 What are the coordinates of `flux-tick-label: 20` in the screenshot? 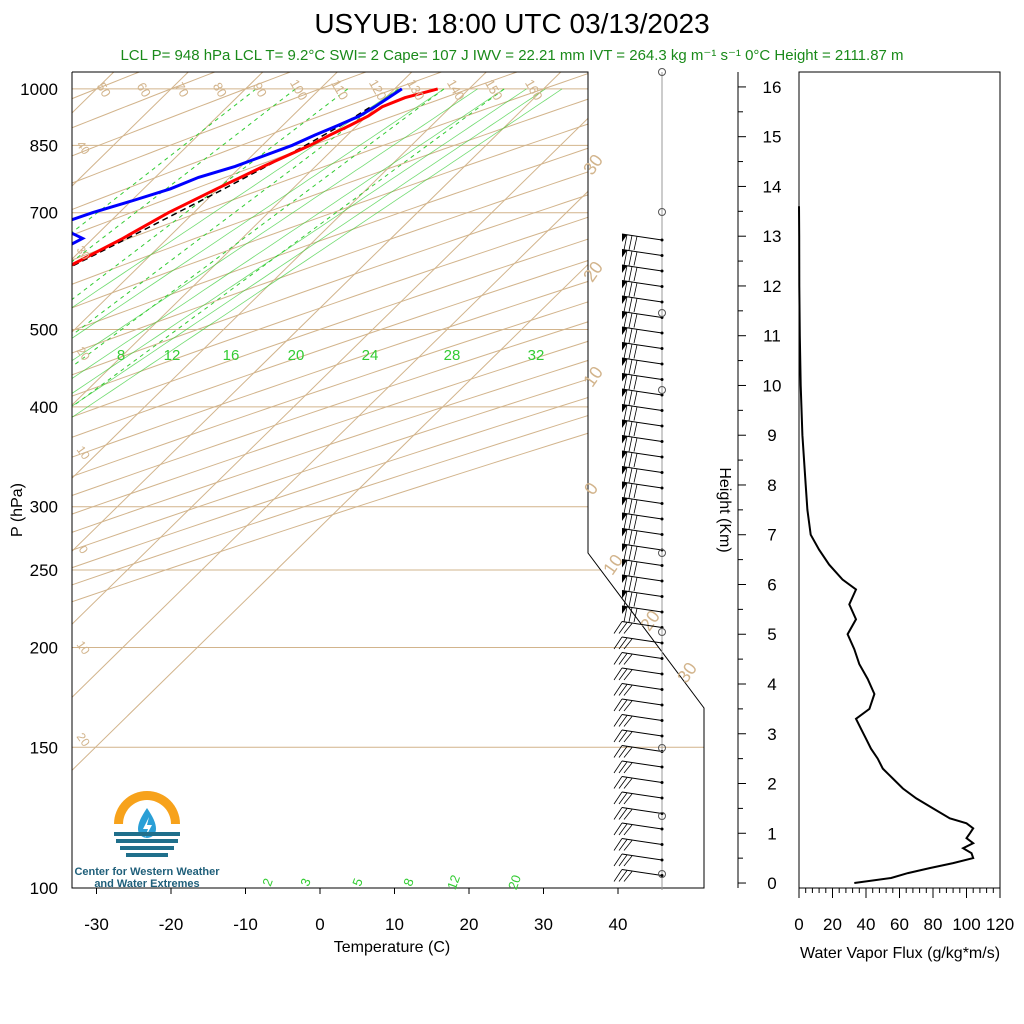 It's located at (832, 924).